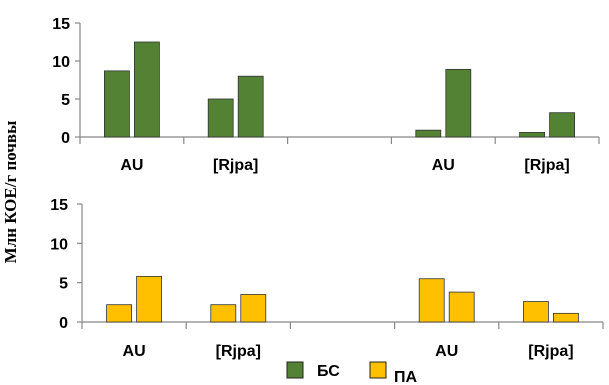 This screenshot has height=385, width=609. I want to click on legend-swatch-bs, so click(295, 370).